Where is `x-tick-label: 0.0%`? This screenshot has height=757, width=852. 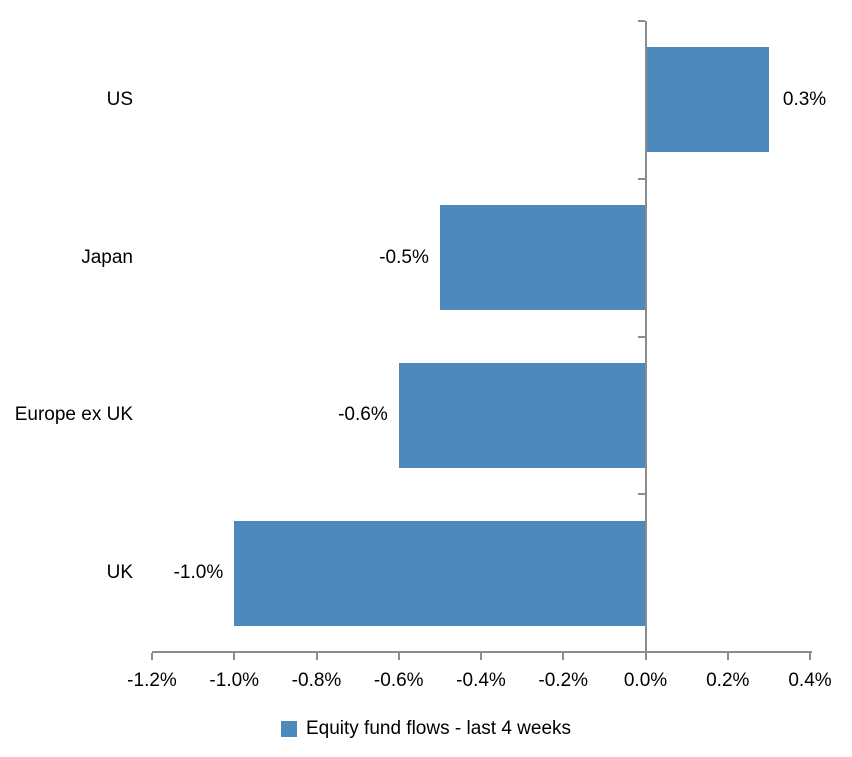
x-tick-label: 0.0% is located at coordinates (645, 680).